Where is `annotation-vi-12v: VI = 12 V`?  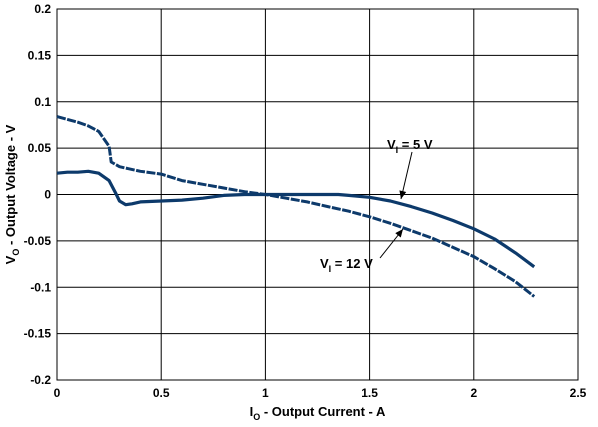
annotation-vi-12v: VI = 12 V is located at coordinates (346, 265).